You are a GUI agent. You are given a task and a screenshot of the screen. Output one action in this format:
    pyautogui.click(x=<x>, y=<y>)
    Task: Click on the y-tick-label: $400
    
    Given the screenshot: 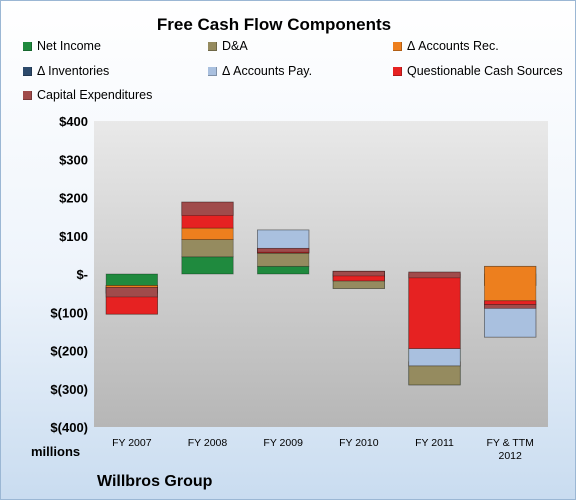 What is the action you would take?
    pyautogui.click(x=73, y=121)
    